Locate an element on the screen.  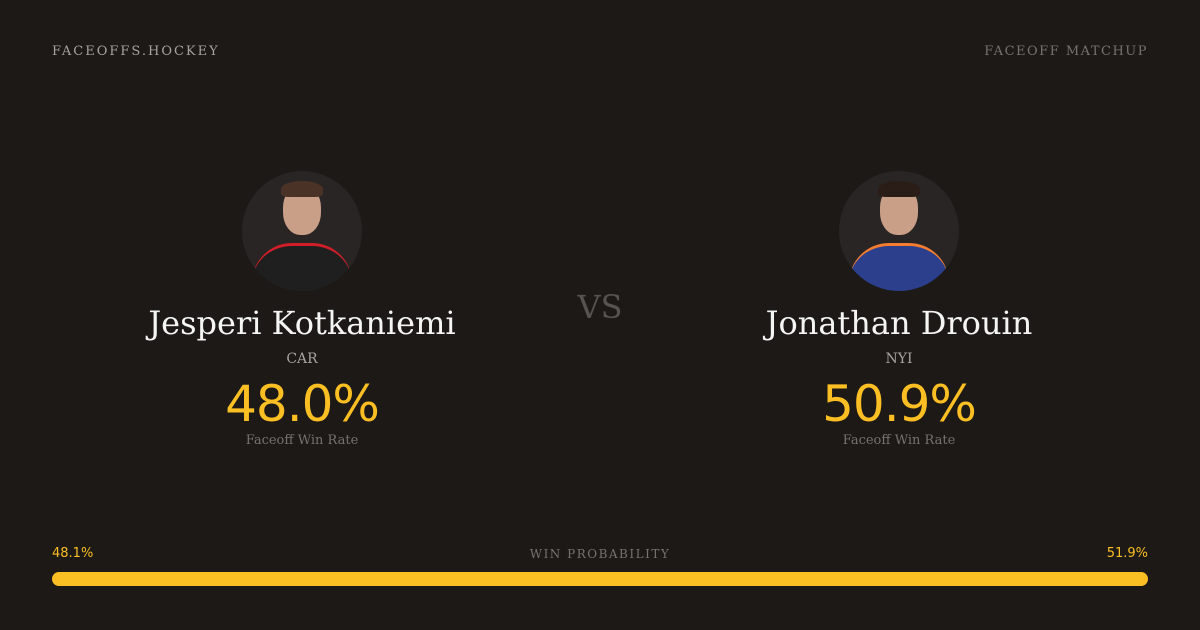
win-probability-left: 48.1% is located at coordinates (73, 553).